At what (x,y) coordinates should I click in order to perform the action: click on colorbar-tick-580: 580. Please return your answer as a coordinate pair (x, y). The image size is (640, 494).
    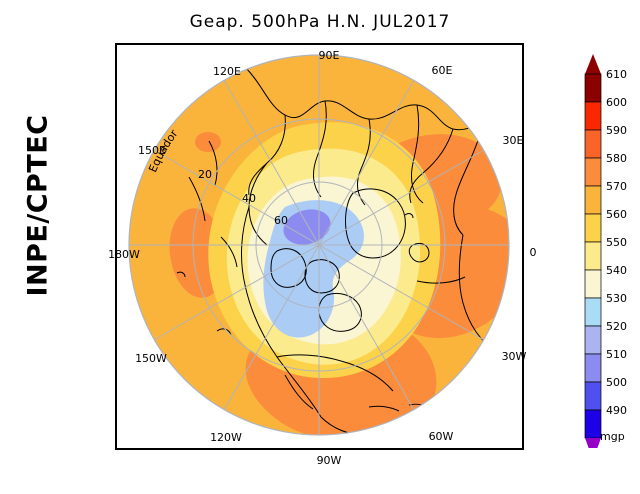
    Looking at the image, I should click on (616, 158).